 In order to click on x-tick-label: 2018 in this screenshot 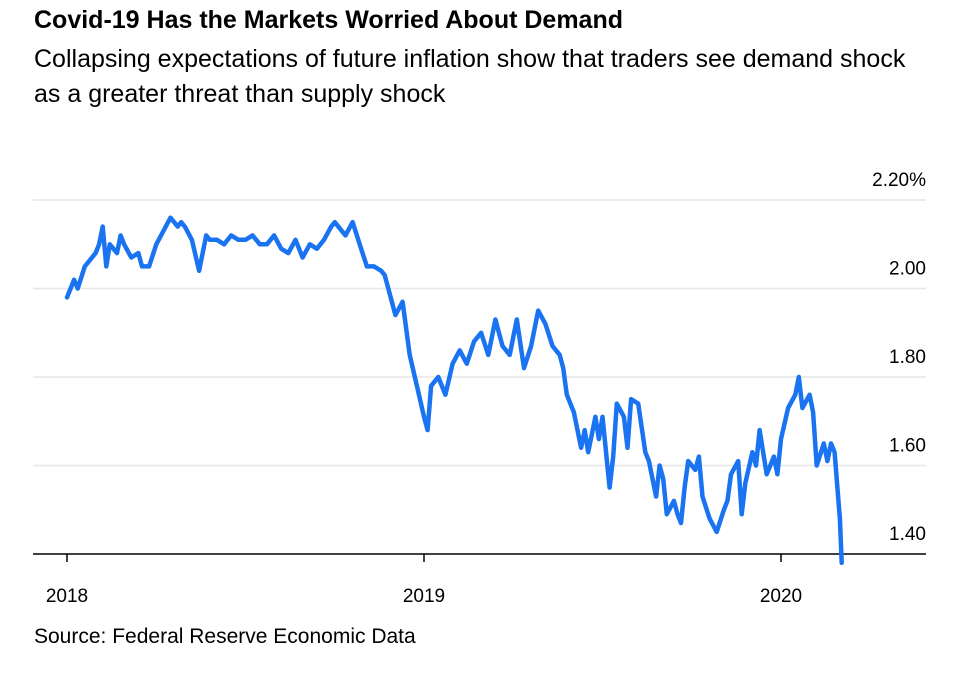, I will do `click(67, 596)`.